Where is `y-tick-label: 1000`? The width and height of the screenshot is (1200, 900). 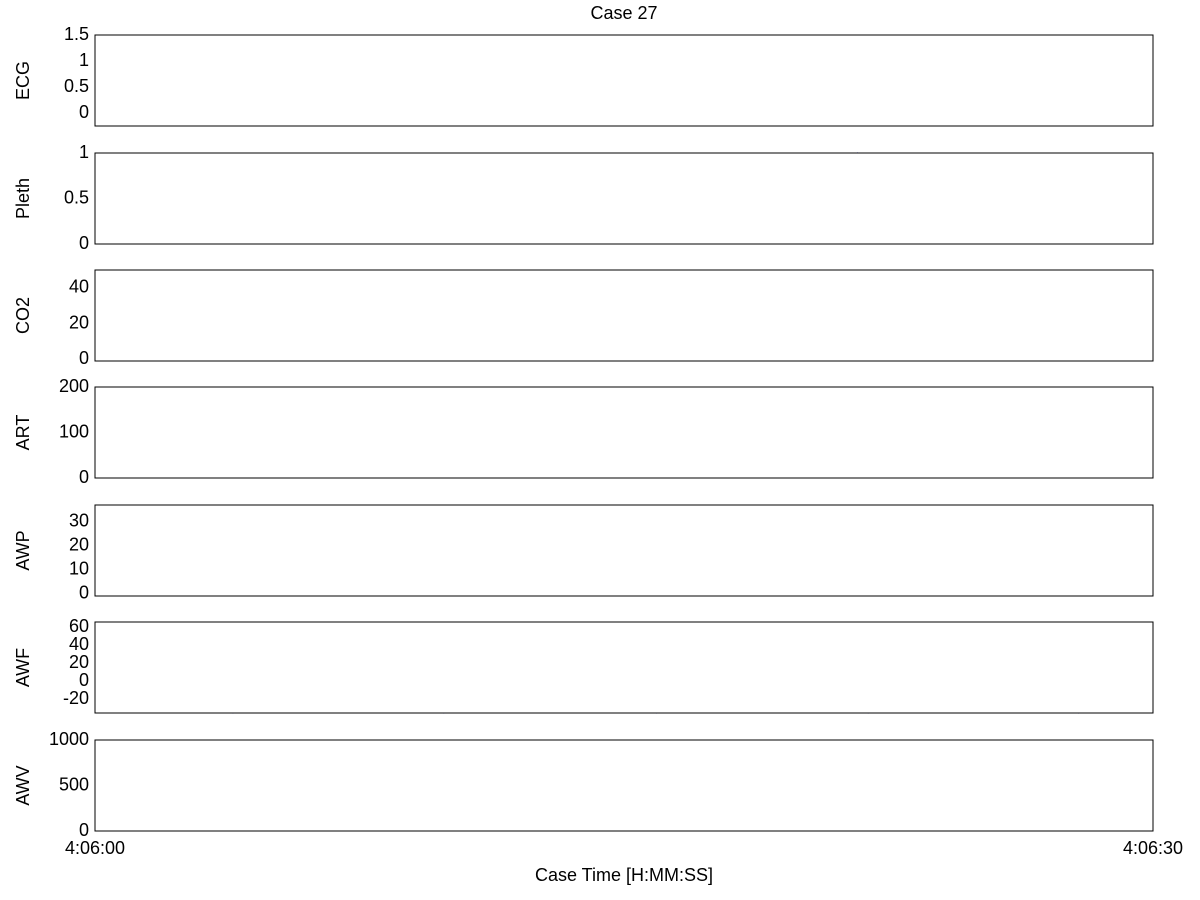
y-tick-label: 1000 is located at coordinates (69, 739).